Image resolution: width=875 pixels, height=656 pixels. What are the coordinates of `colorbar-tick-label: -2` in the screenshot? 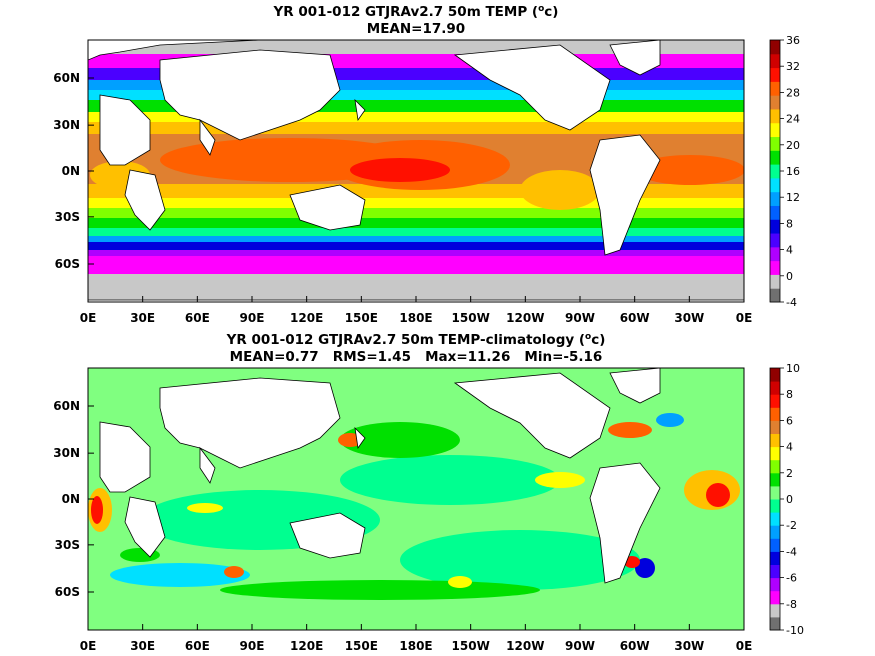 It's located at (791, 525).